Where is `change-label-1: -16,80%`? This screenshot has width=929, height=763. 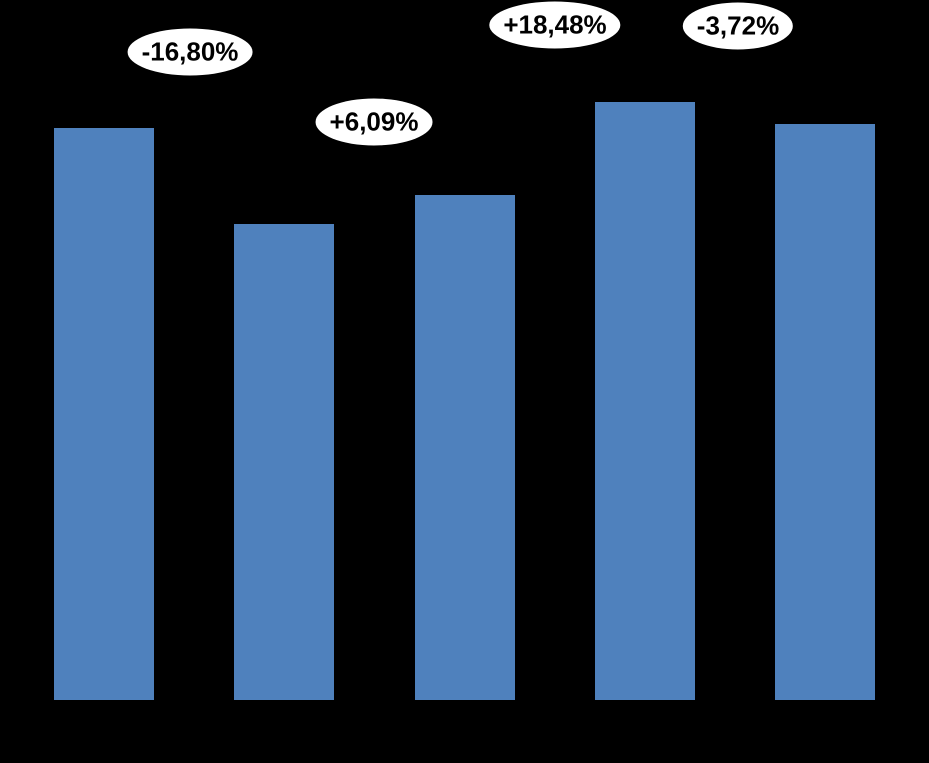 change-label-1: -16,80% is located at coordinates (190, 51).